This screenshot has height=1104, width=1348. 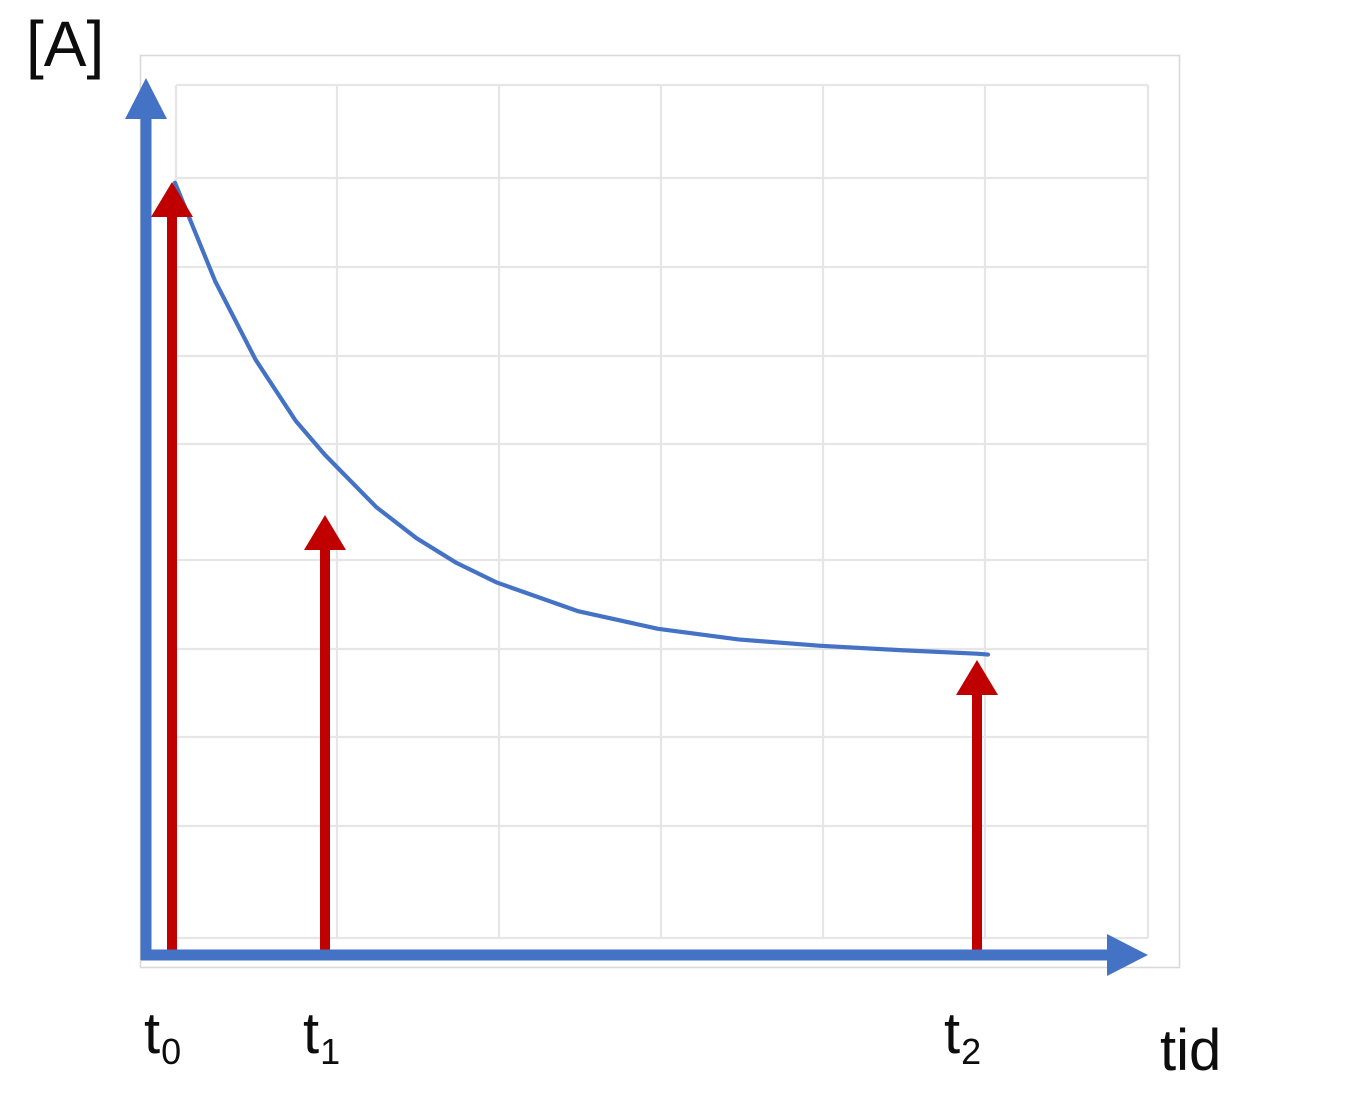 What do you see at coordinates (171, 1051) in the screenshot?
I see `t0-subscript: 0` at bounding box center [171, 1051].